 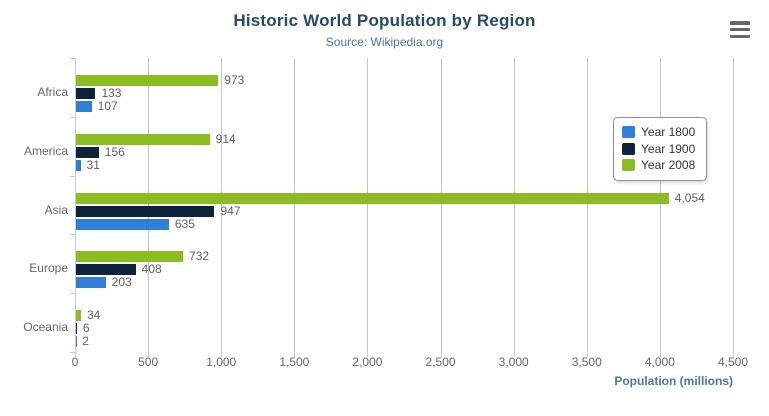 I want to click on bar-value-label: 203, so click(x=121, y=282).